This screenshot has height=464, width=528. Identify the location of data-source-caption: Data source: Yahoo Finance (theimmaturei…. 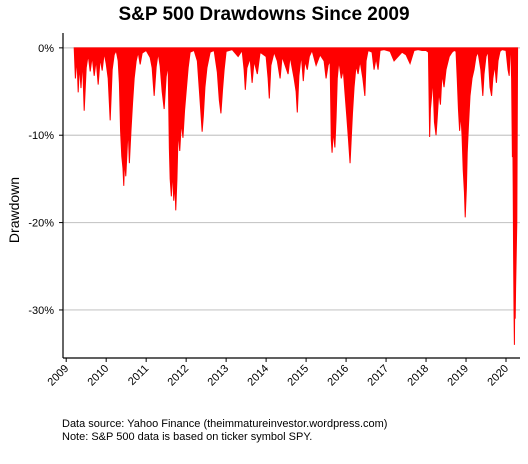
(225, 424).